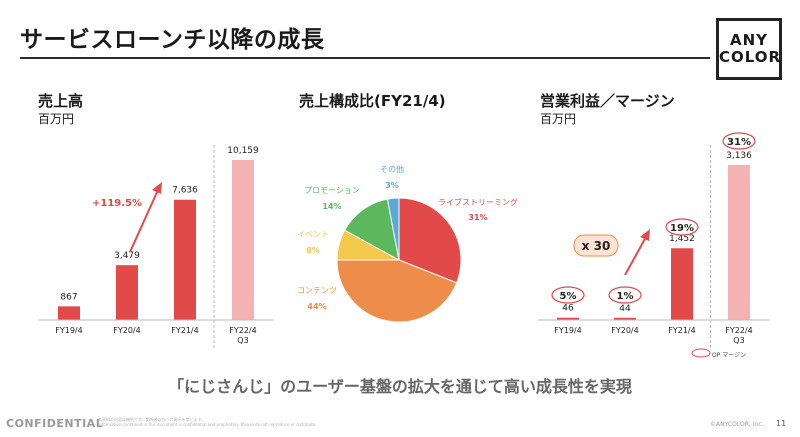  What do you see at coordinates (185, 191) in the screenshot?
I see `bar-value-label: 7,636` at bounding box center [185, 191].